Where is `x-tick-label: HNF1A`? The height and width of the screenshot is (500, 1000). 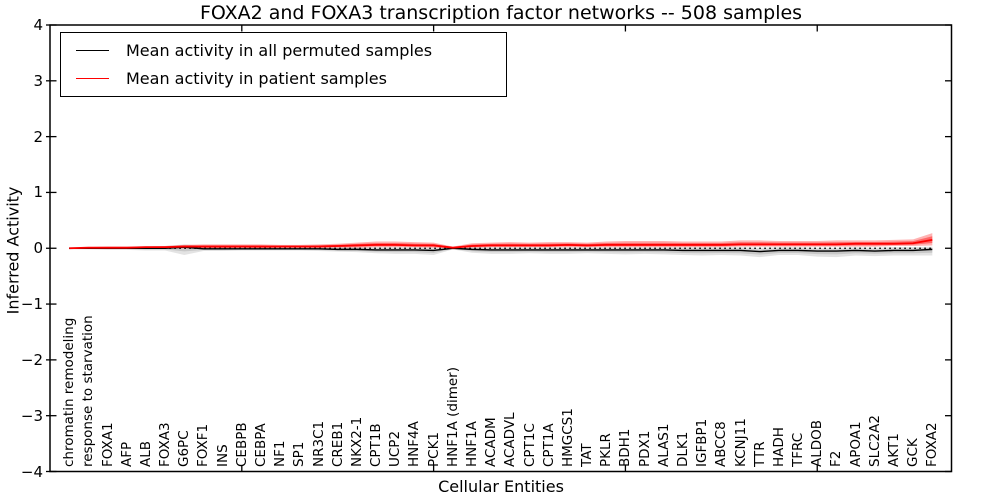
x-tick-label: HNF1A is located at coordinates (471, 444).